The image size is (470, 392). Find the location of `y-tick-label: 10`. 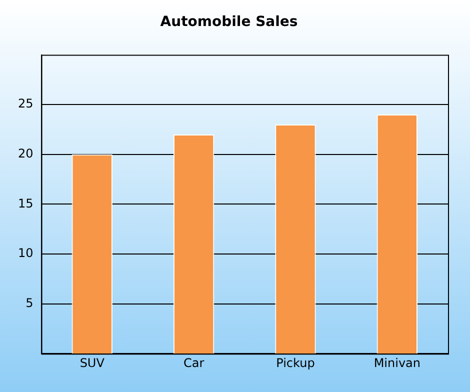

y-tick-label: 10 is located at coordinates (26, 253).